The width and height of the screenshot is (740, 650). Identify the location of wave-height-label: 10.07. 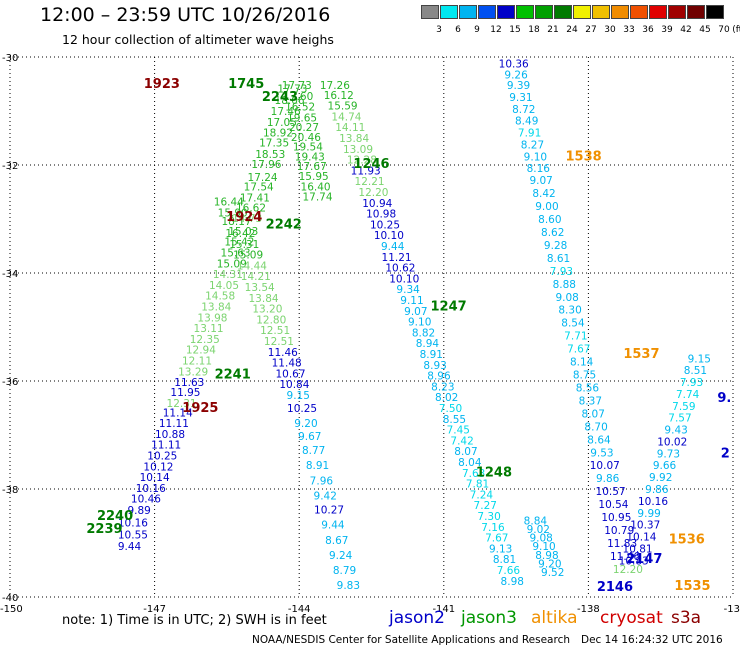
(605, 466).